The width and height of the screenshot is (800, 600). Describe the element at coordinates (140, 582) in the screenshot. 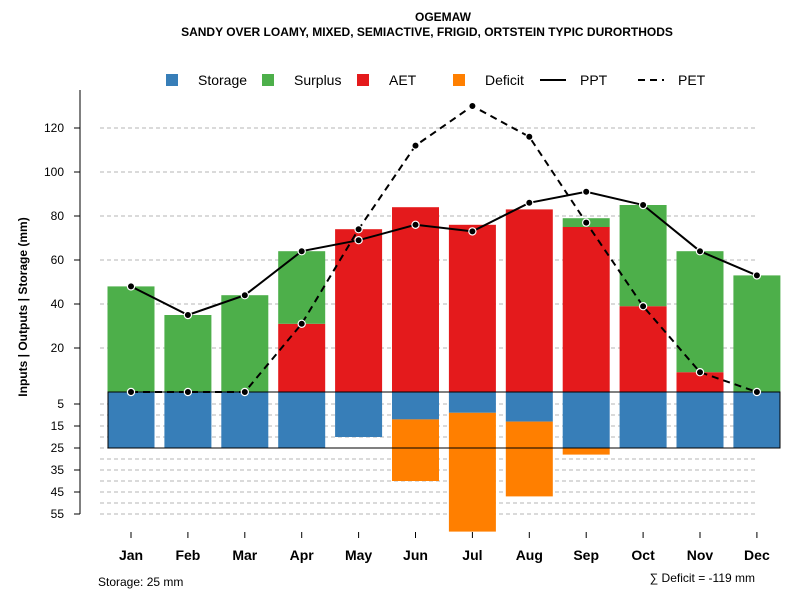

I see `storage-note: Storage: 25 mm` at that location.